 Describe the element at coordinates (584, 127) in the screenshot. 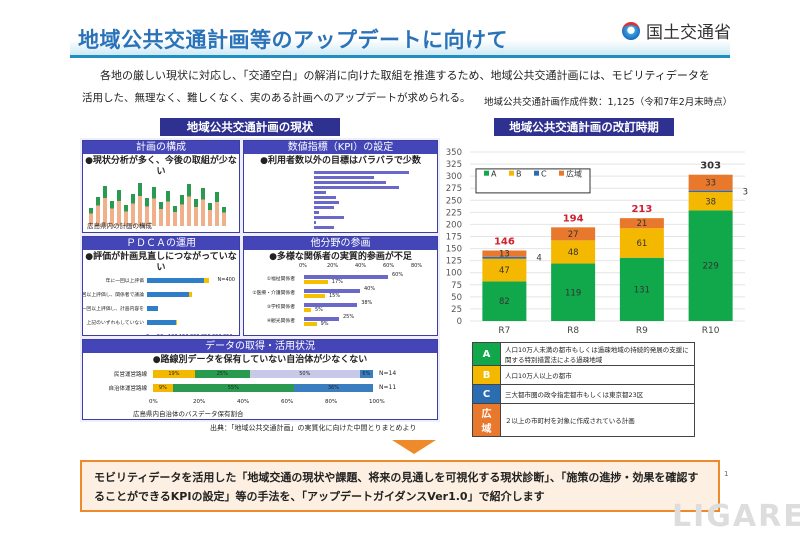

I see `right-heading: 地域公共交通計画の改訂時期` at that location.